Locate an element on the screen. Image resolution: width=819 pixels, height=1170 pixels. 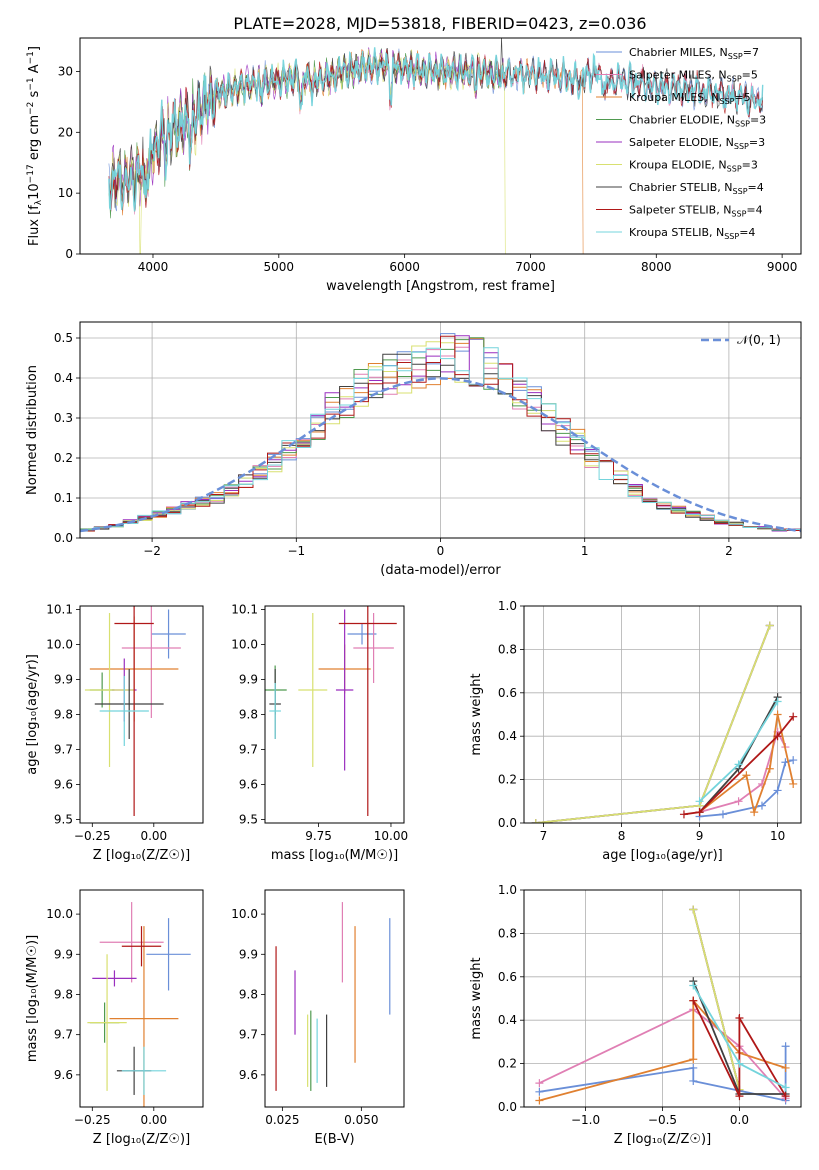
spectrum-legend-text: Salpeter STELIB, N is located at coordinates (680, 210).